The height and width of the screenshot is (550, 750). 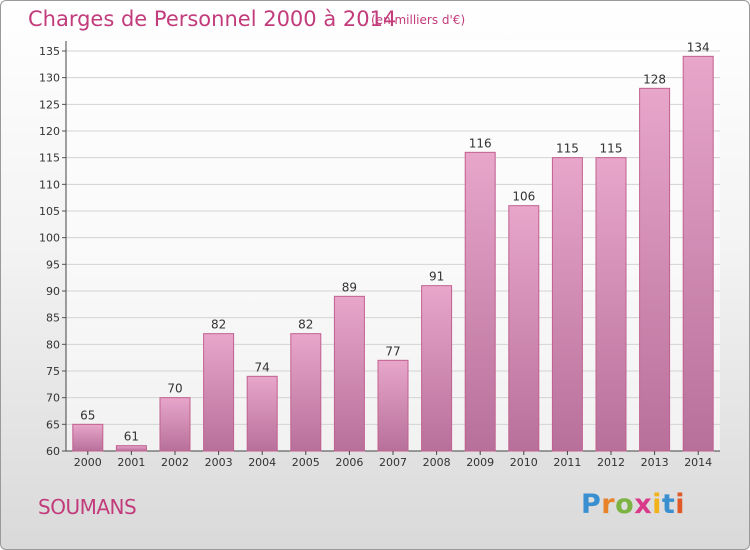 I want to click on y-tick-label: 75, so click(x=53, y=371).